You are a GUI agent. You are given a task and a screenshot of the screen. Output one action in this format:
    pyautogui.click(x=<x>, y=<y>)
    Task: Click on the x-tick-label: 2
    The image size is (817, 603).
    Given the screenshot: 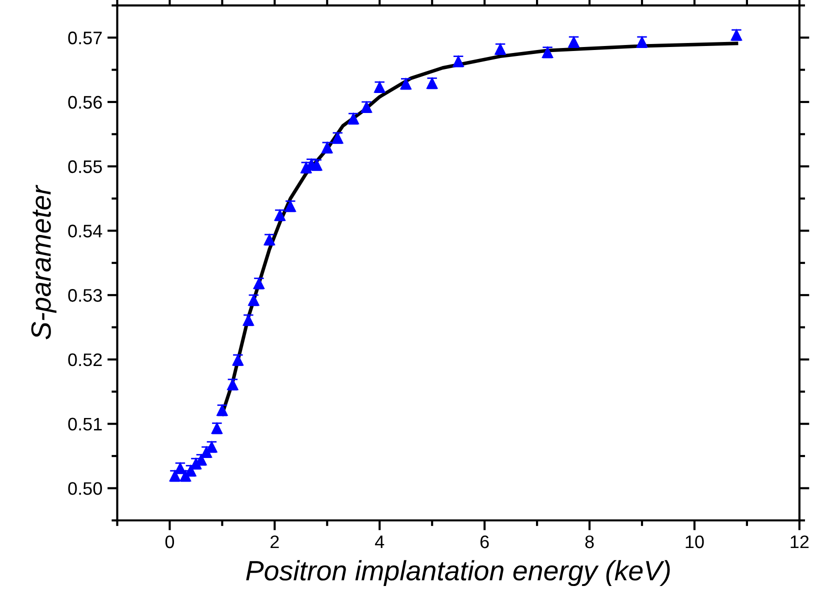 What is the action you would take?
    pyautogui.click(x=274, y=541)
    